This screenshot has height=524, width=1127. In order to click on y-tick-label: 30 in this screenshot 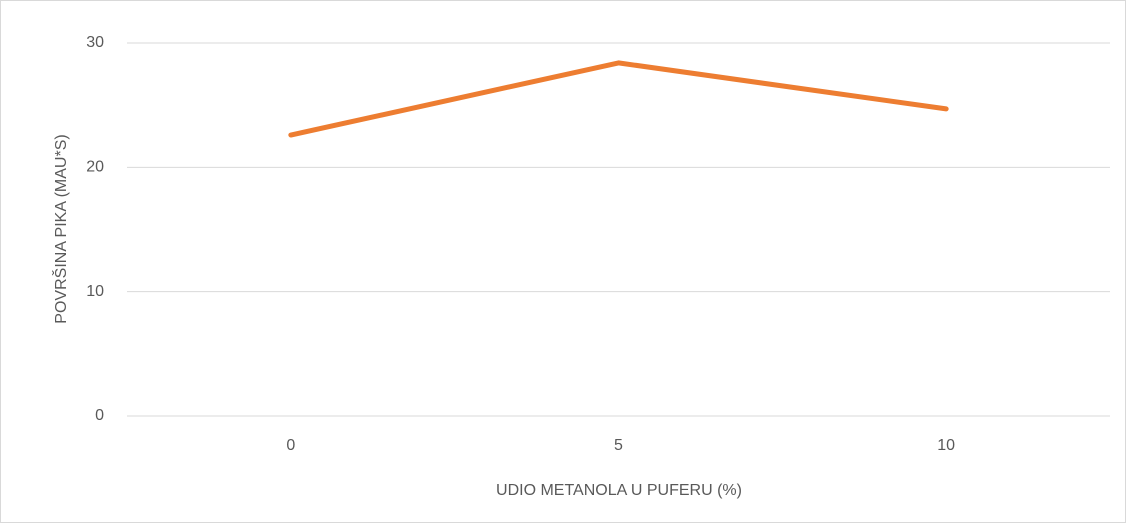, I will do `click(95, 42)`.